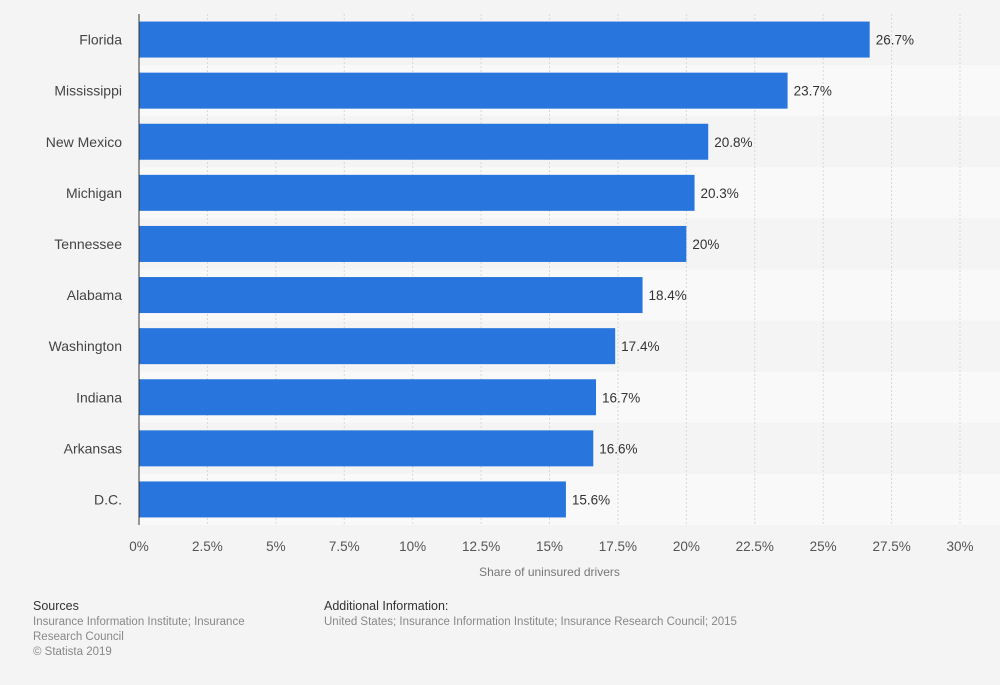 This screenshot has width=1000, height=685. I want to click on category-label: D.C., so click(108, 499).